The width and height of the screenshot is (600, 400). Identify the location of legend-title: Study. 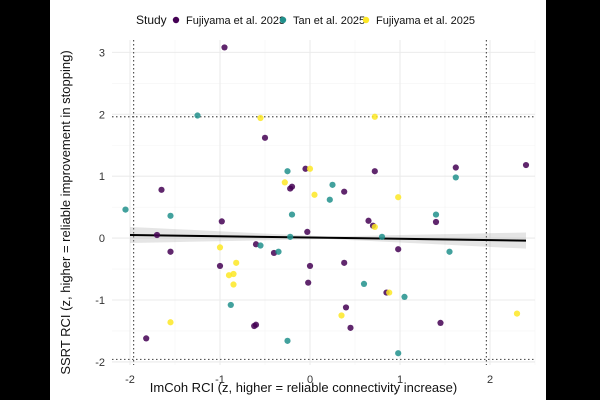
(151, 20).